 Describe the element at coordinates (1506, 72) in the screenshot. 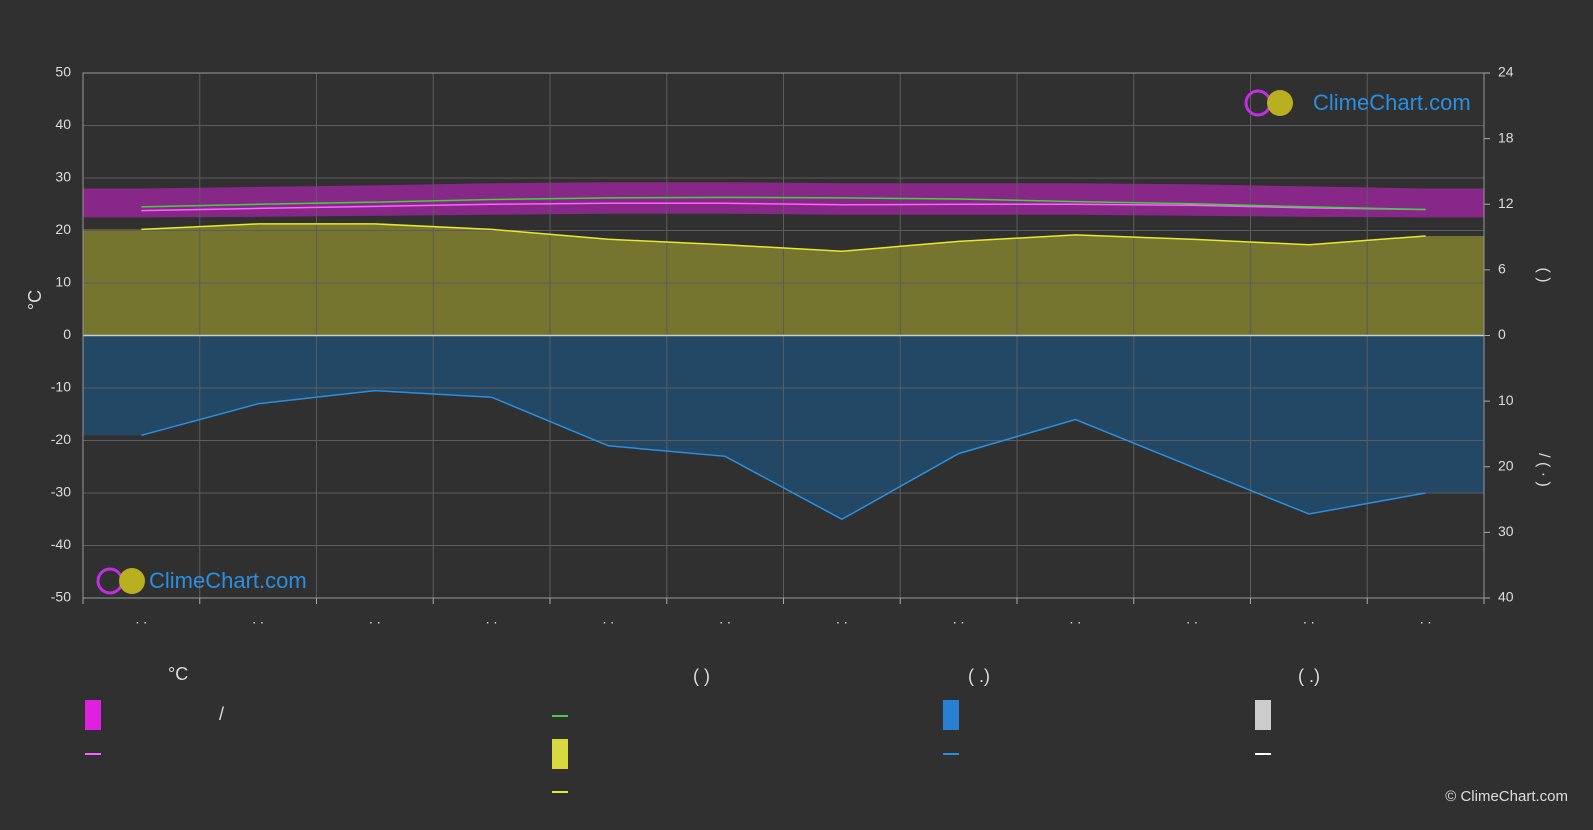

I see `y2-tick-label: 24` at that location.